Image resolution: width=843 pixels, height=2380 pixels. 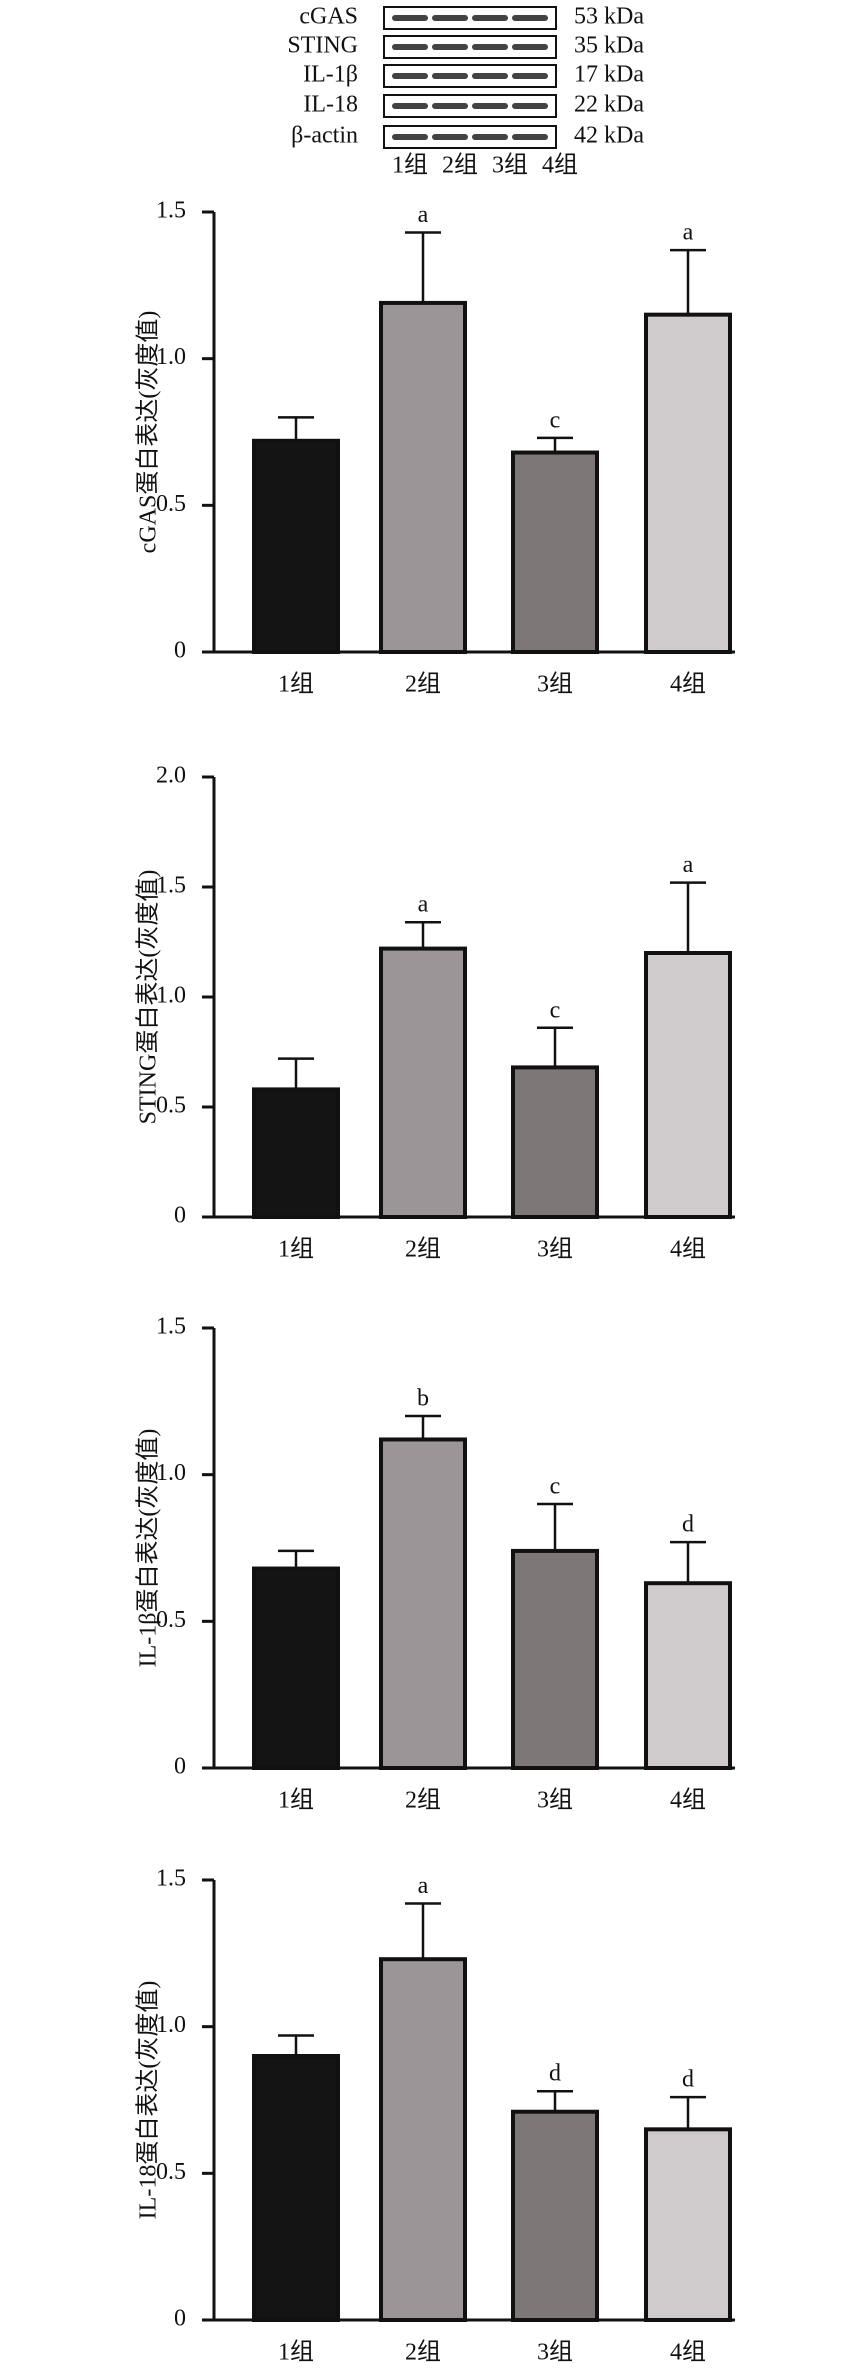 What do you see at coordinates (609, 75) in the screenshot?
I see `blot-size: 17 kDa` at bounding box center [609, 75].